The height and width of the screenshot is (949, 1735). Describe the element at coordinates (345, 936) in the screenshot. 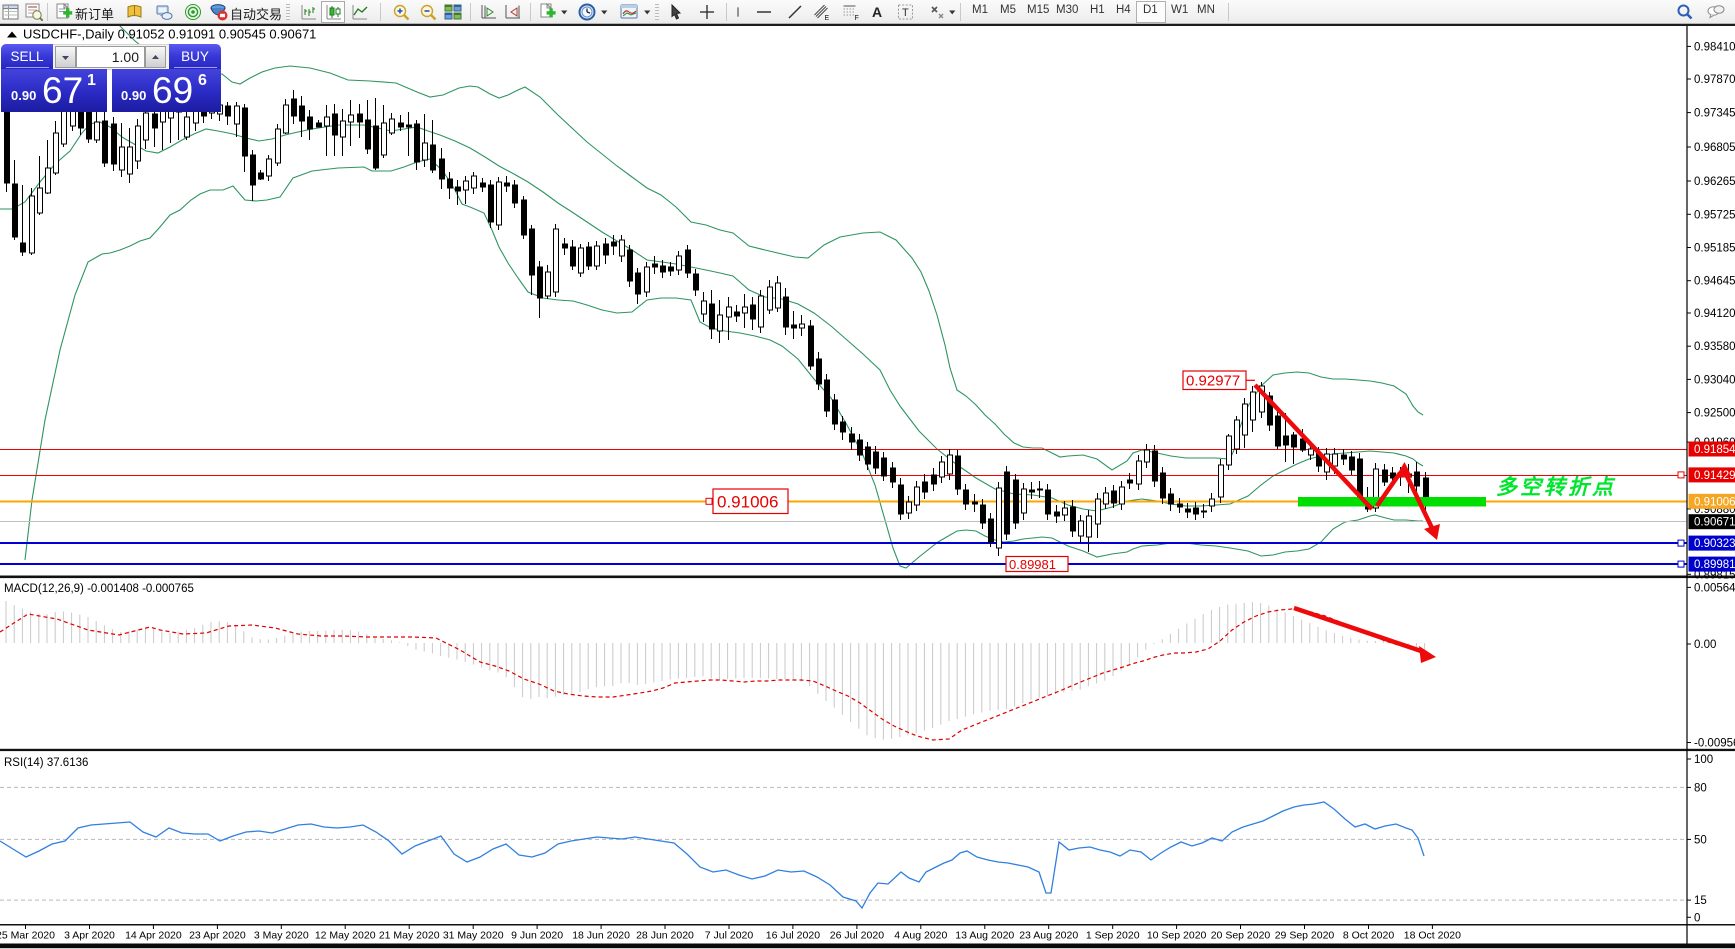

I see `svg-text: 12 May 2020` at that location.